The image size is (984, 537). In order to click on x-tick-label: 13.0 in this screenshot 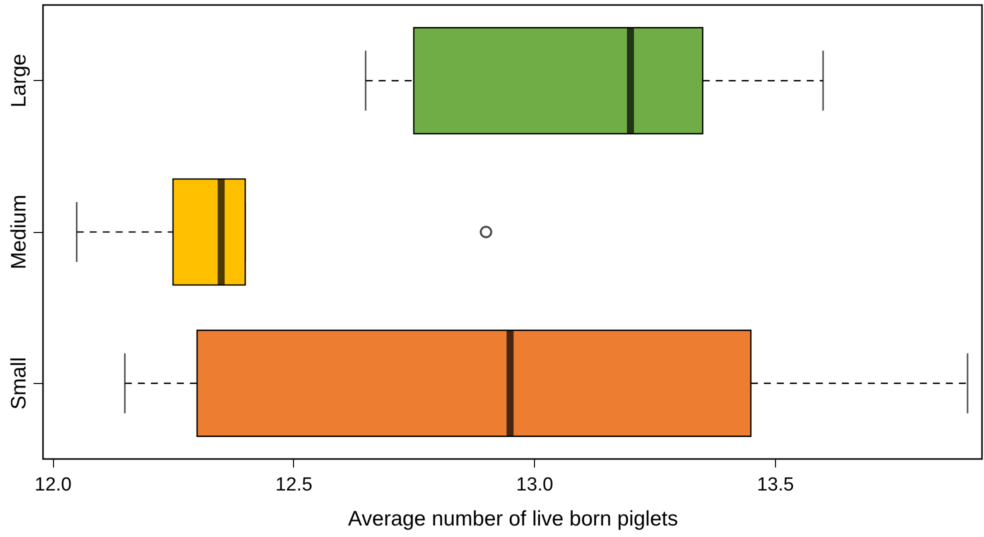, I will do `click(535, 485)`.